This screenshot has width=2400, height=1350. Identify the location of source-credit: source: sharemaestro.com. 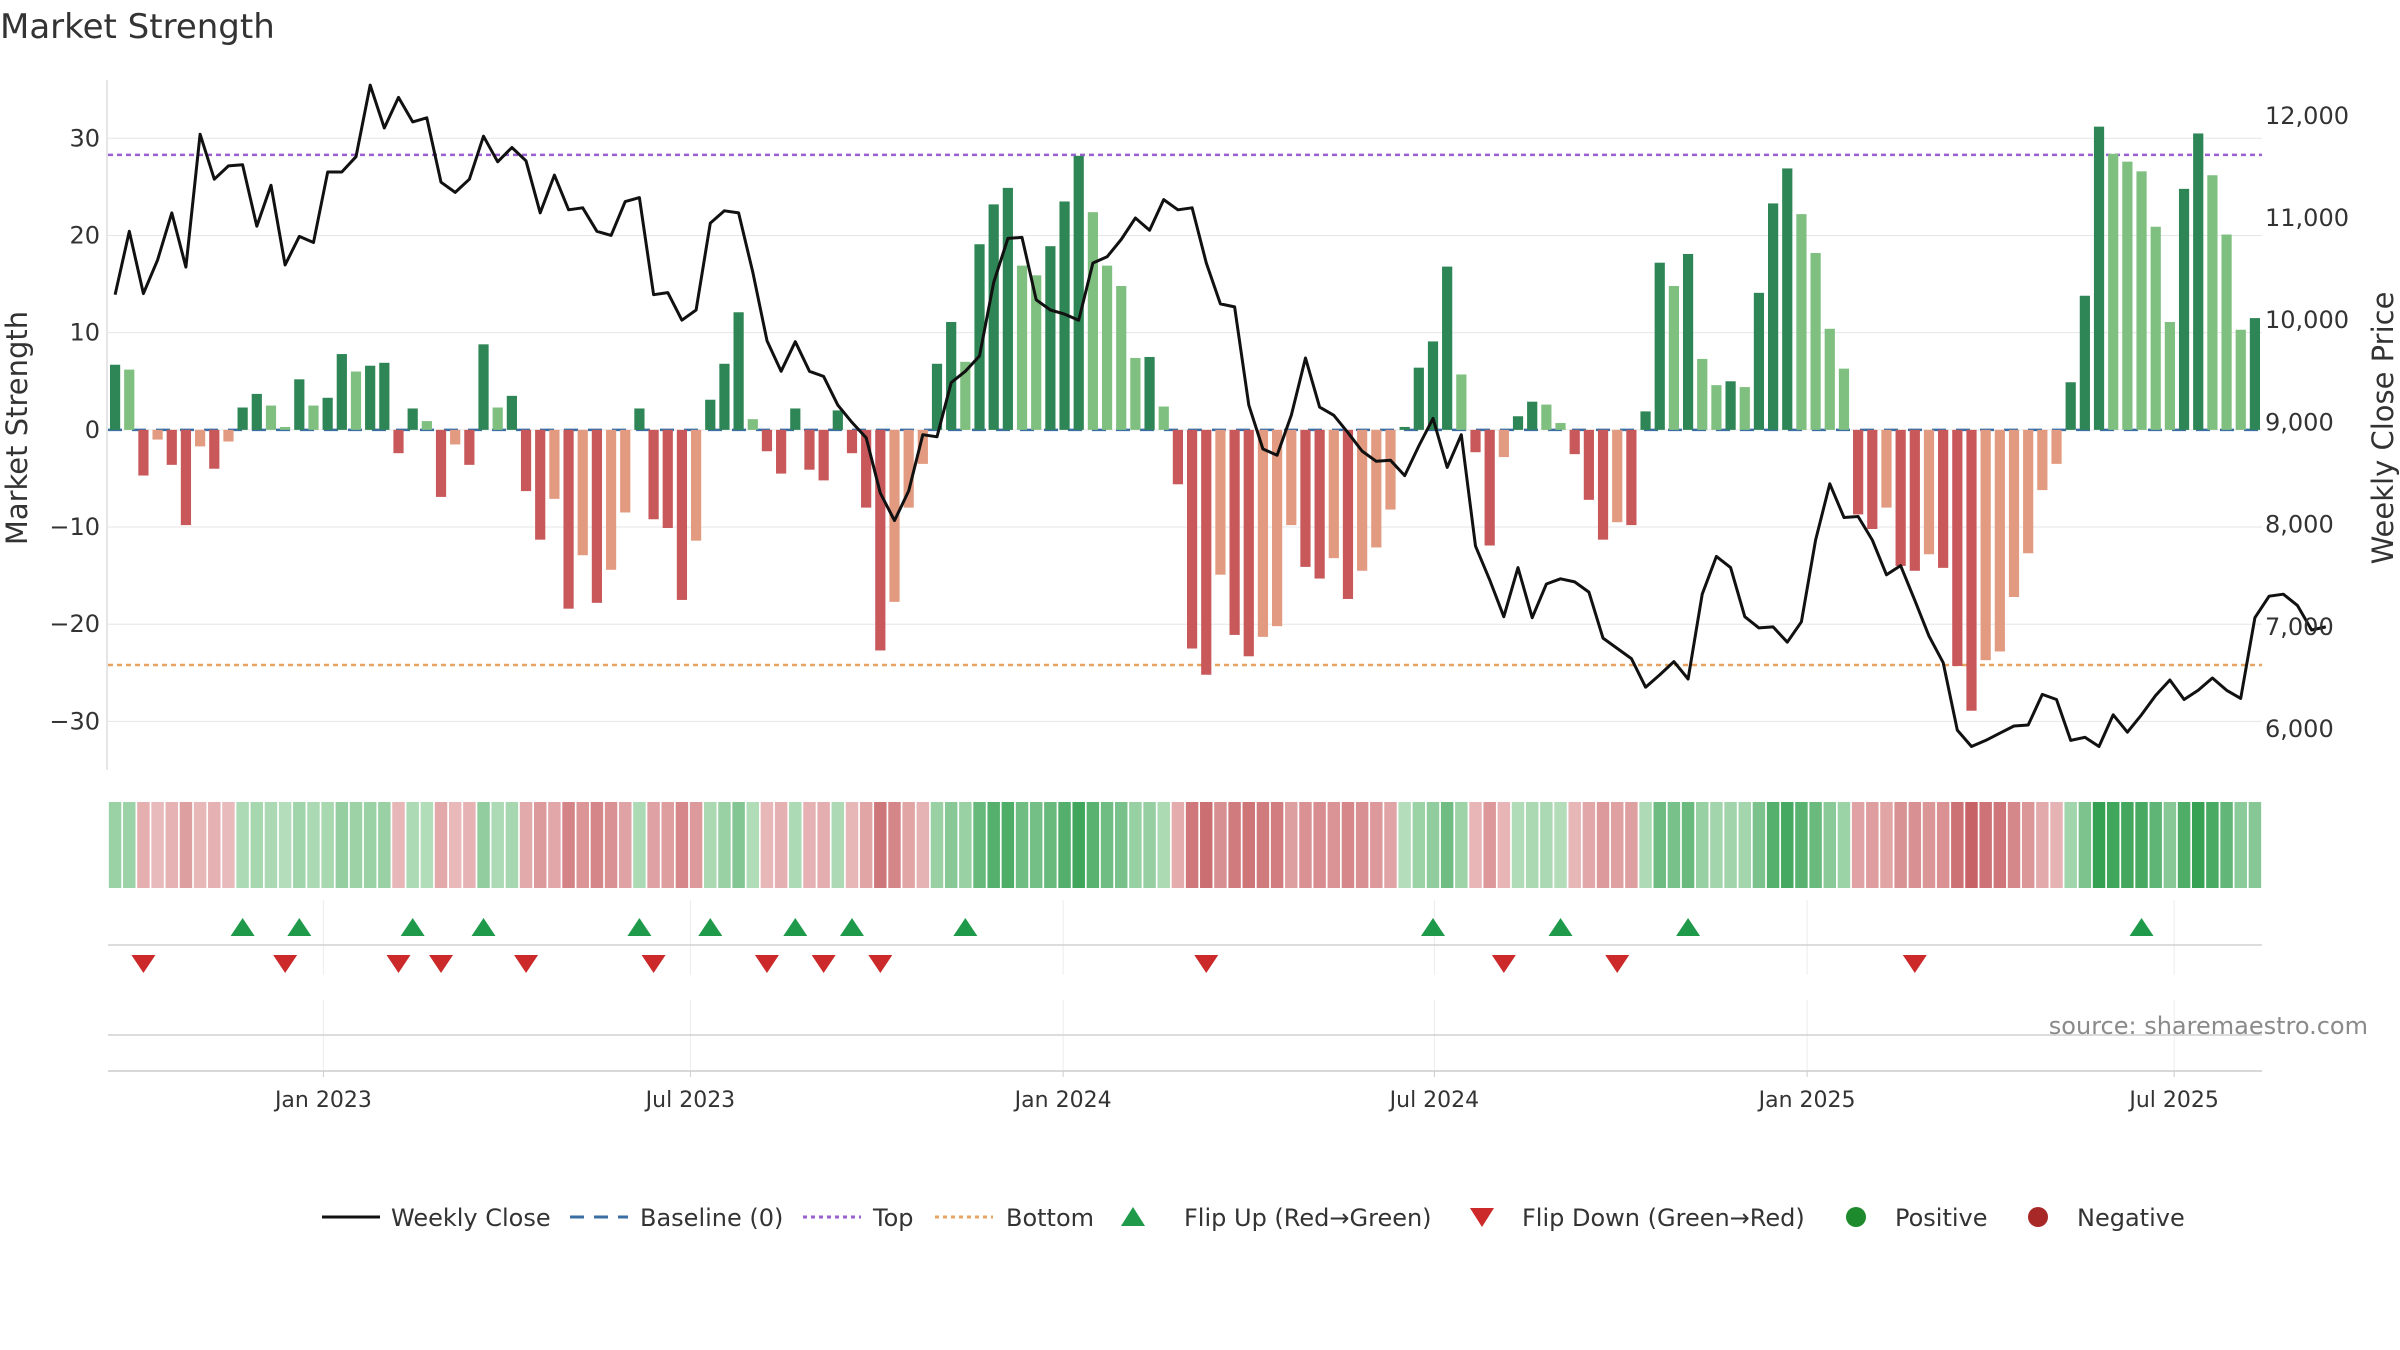
(2208, 1026).